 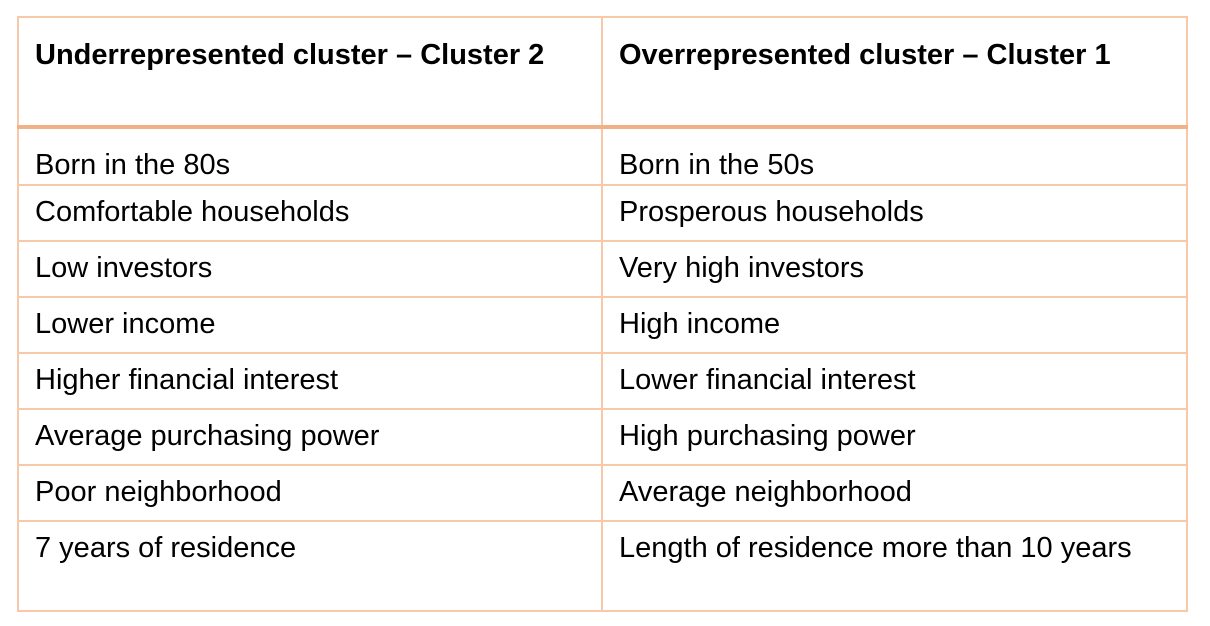 I want to click on table-row: Born in the 80s Born in the 50s, so click(x=602, y=156).